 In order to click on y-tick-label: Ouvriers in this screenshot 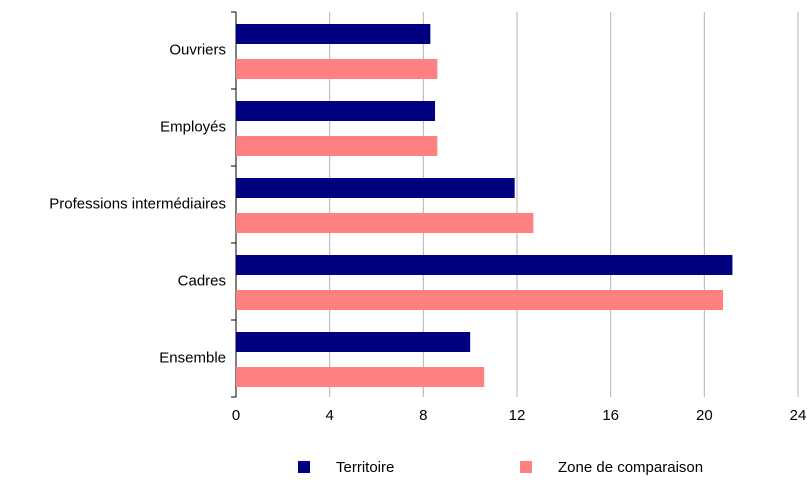, I will do `click(197, 49)`.